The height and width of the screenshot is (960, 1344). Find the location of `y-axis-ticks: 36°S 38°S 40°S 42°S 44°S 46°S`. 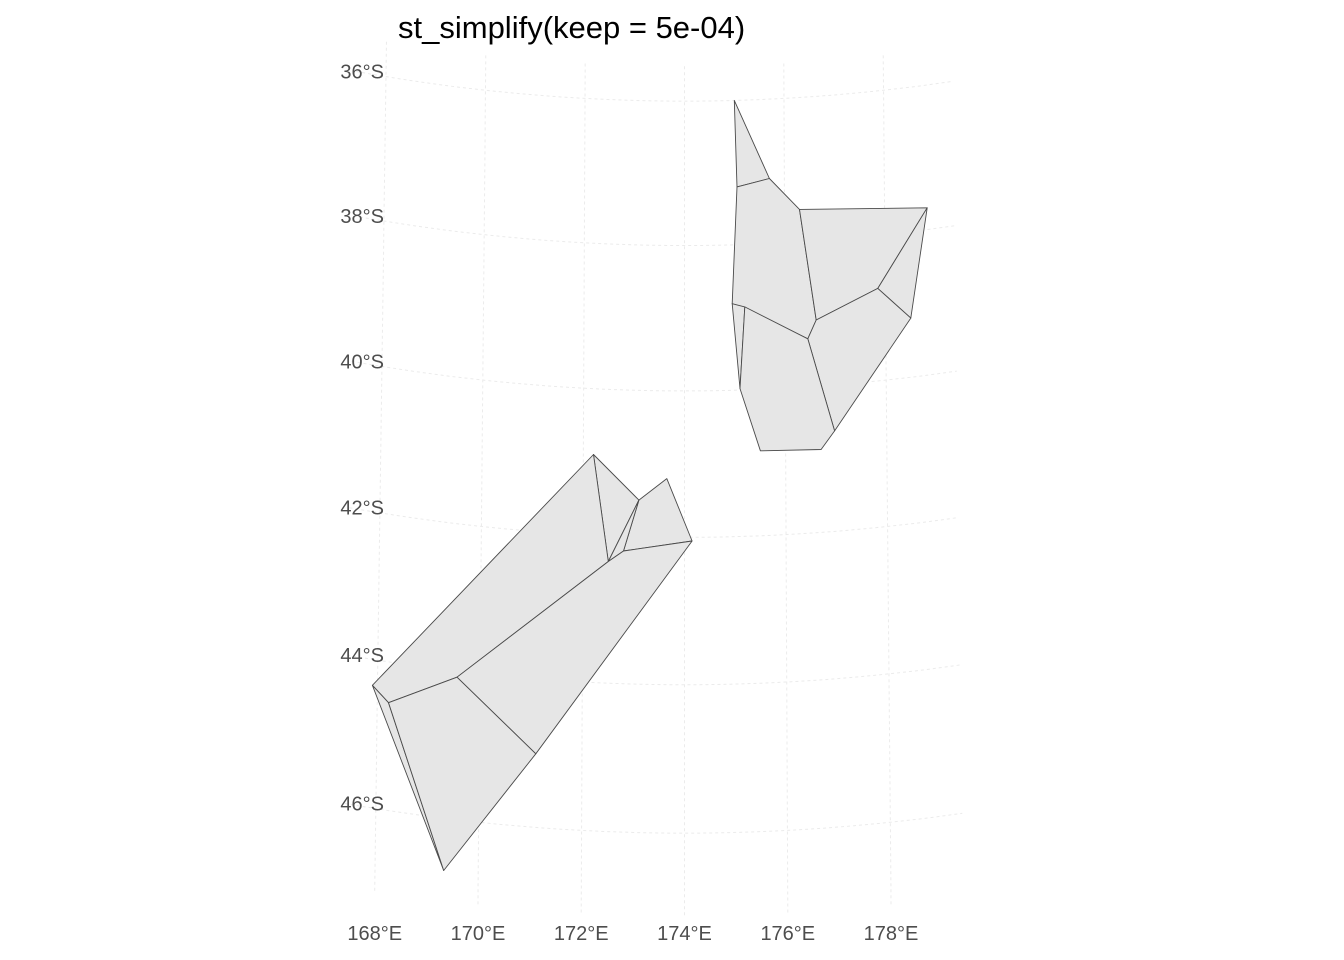

y-axis-ticks: 36°S 38°S 40°S 42°S 44°S 46°S is located at coordinates (362, 439).